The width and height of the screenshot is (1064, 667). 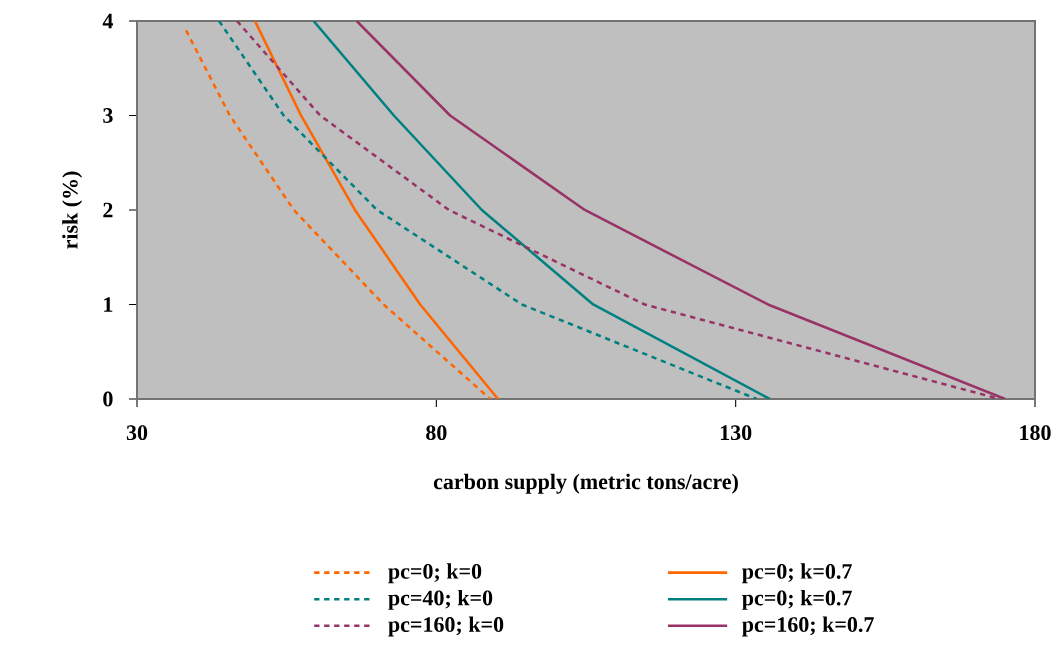 What do you see at coordinates (585, 483) in the screenshot?
I see `x-axis-title: carbon supply (metric tons/acre)` at bounding box center [585, 483].